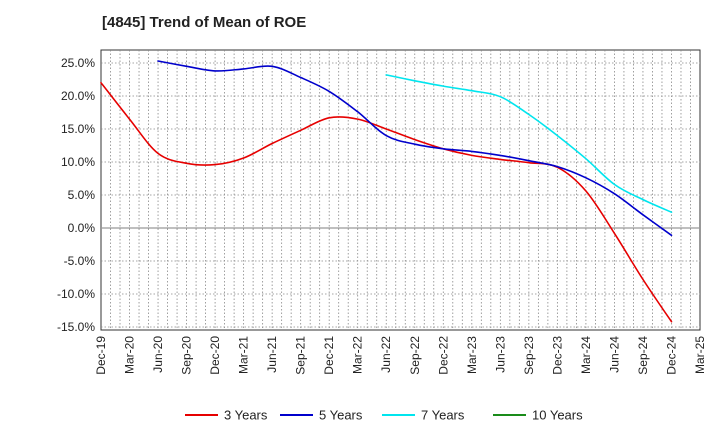  Describe the element at coordinates (204, 22) in the screenshot. I see `chart-title: [4845] Trend of Mean of ROE` at that location.